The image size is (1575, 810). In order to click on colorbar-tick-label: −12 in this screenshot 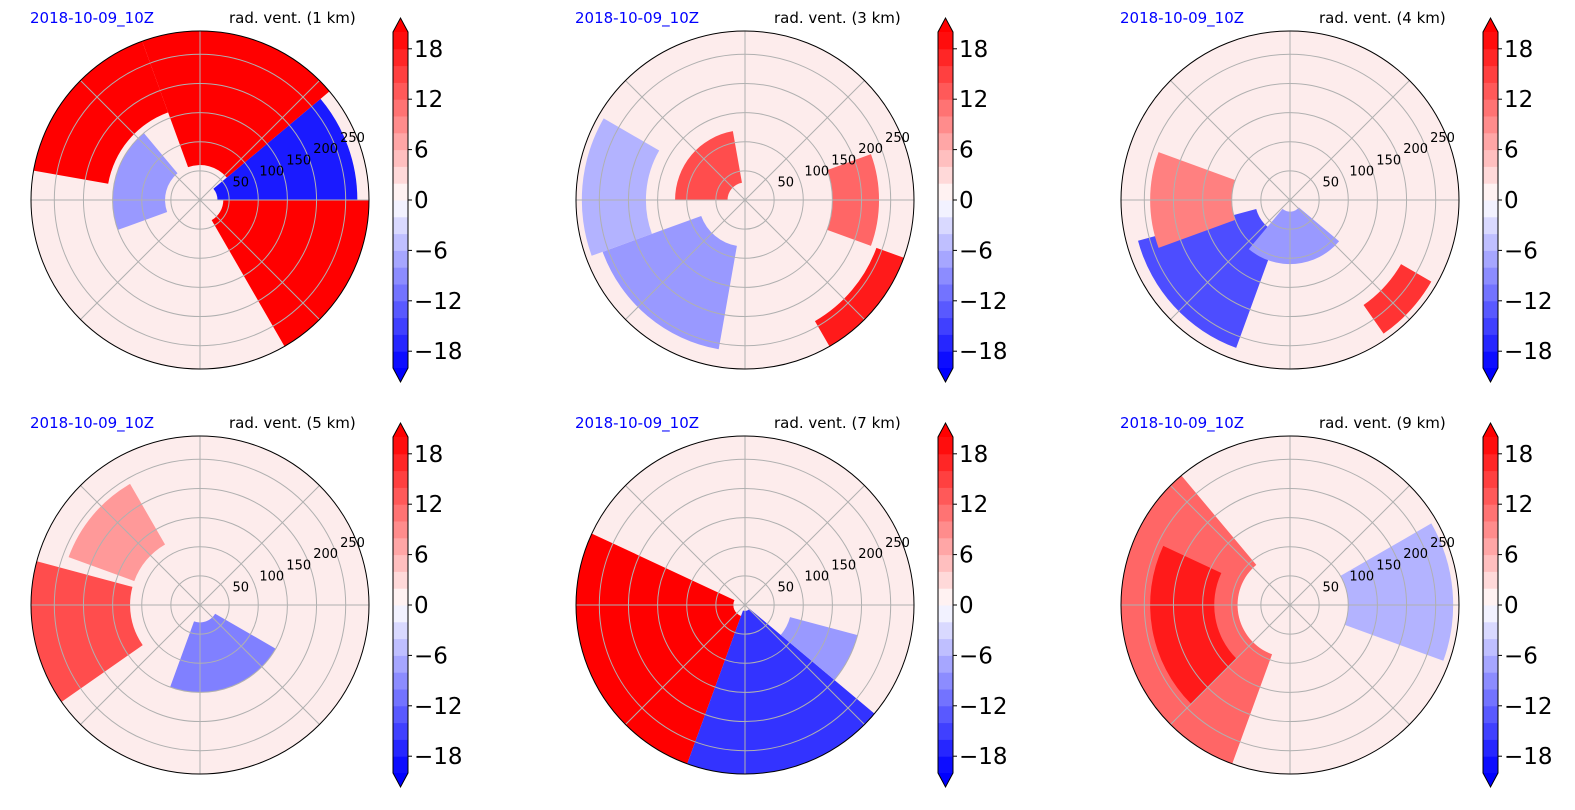, I will do `click(983, 707)`.